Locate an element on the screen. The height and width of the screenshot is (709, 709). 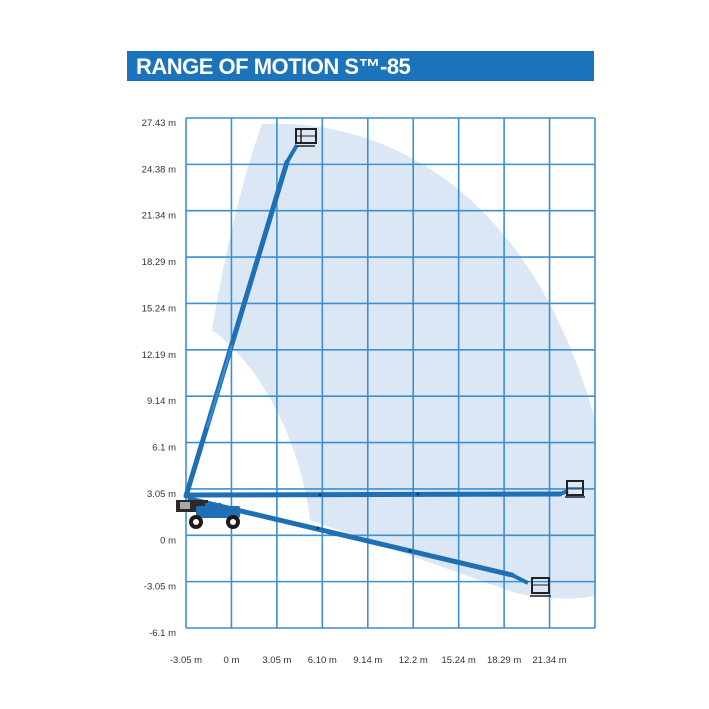
y-tick-label: 27.43 m is located at coordinates (159, 123).